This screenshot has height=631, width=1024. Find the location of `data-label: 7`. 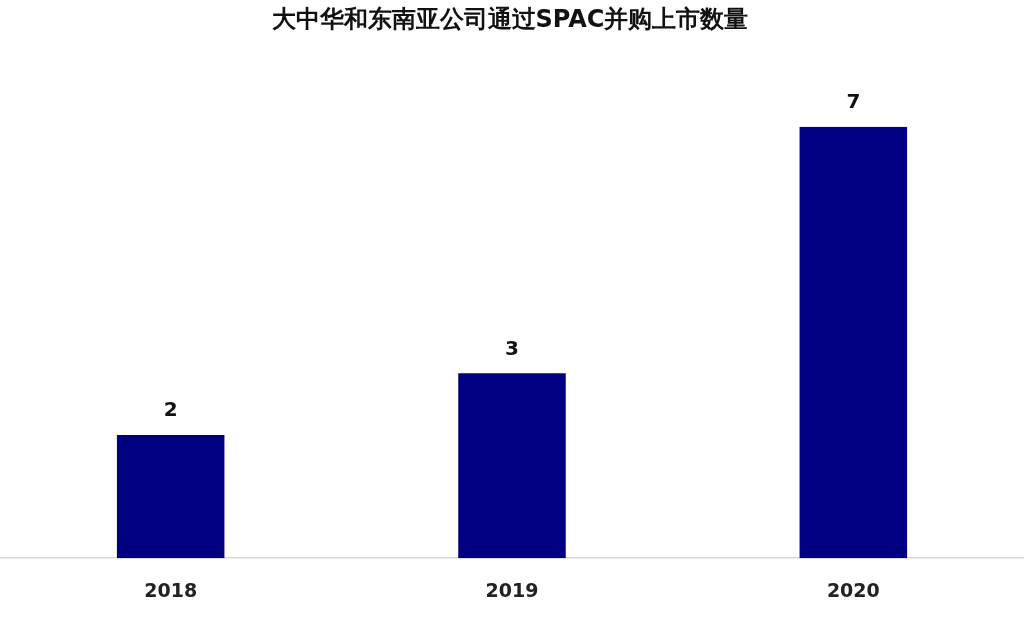

data-label: 7 is located at coordinates (853, 101).